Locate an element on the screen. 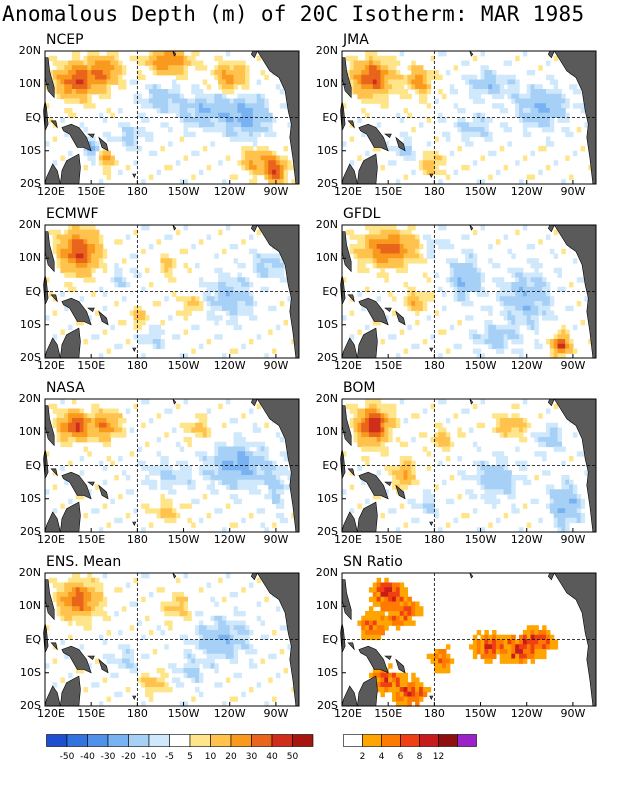 Image resolution: width=618 pixels, height=800 pixels. land-mass is located at coordinates (349, 348).